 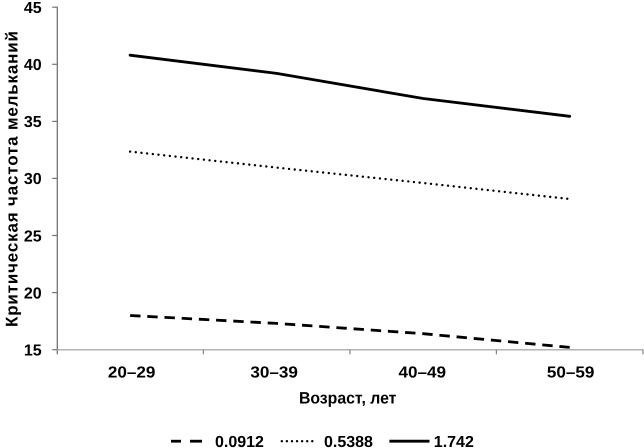 I want to click on svg-text: 40, so click(x=33, y=65).